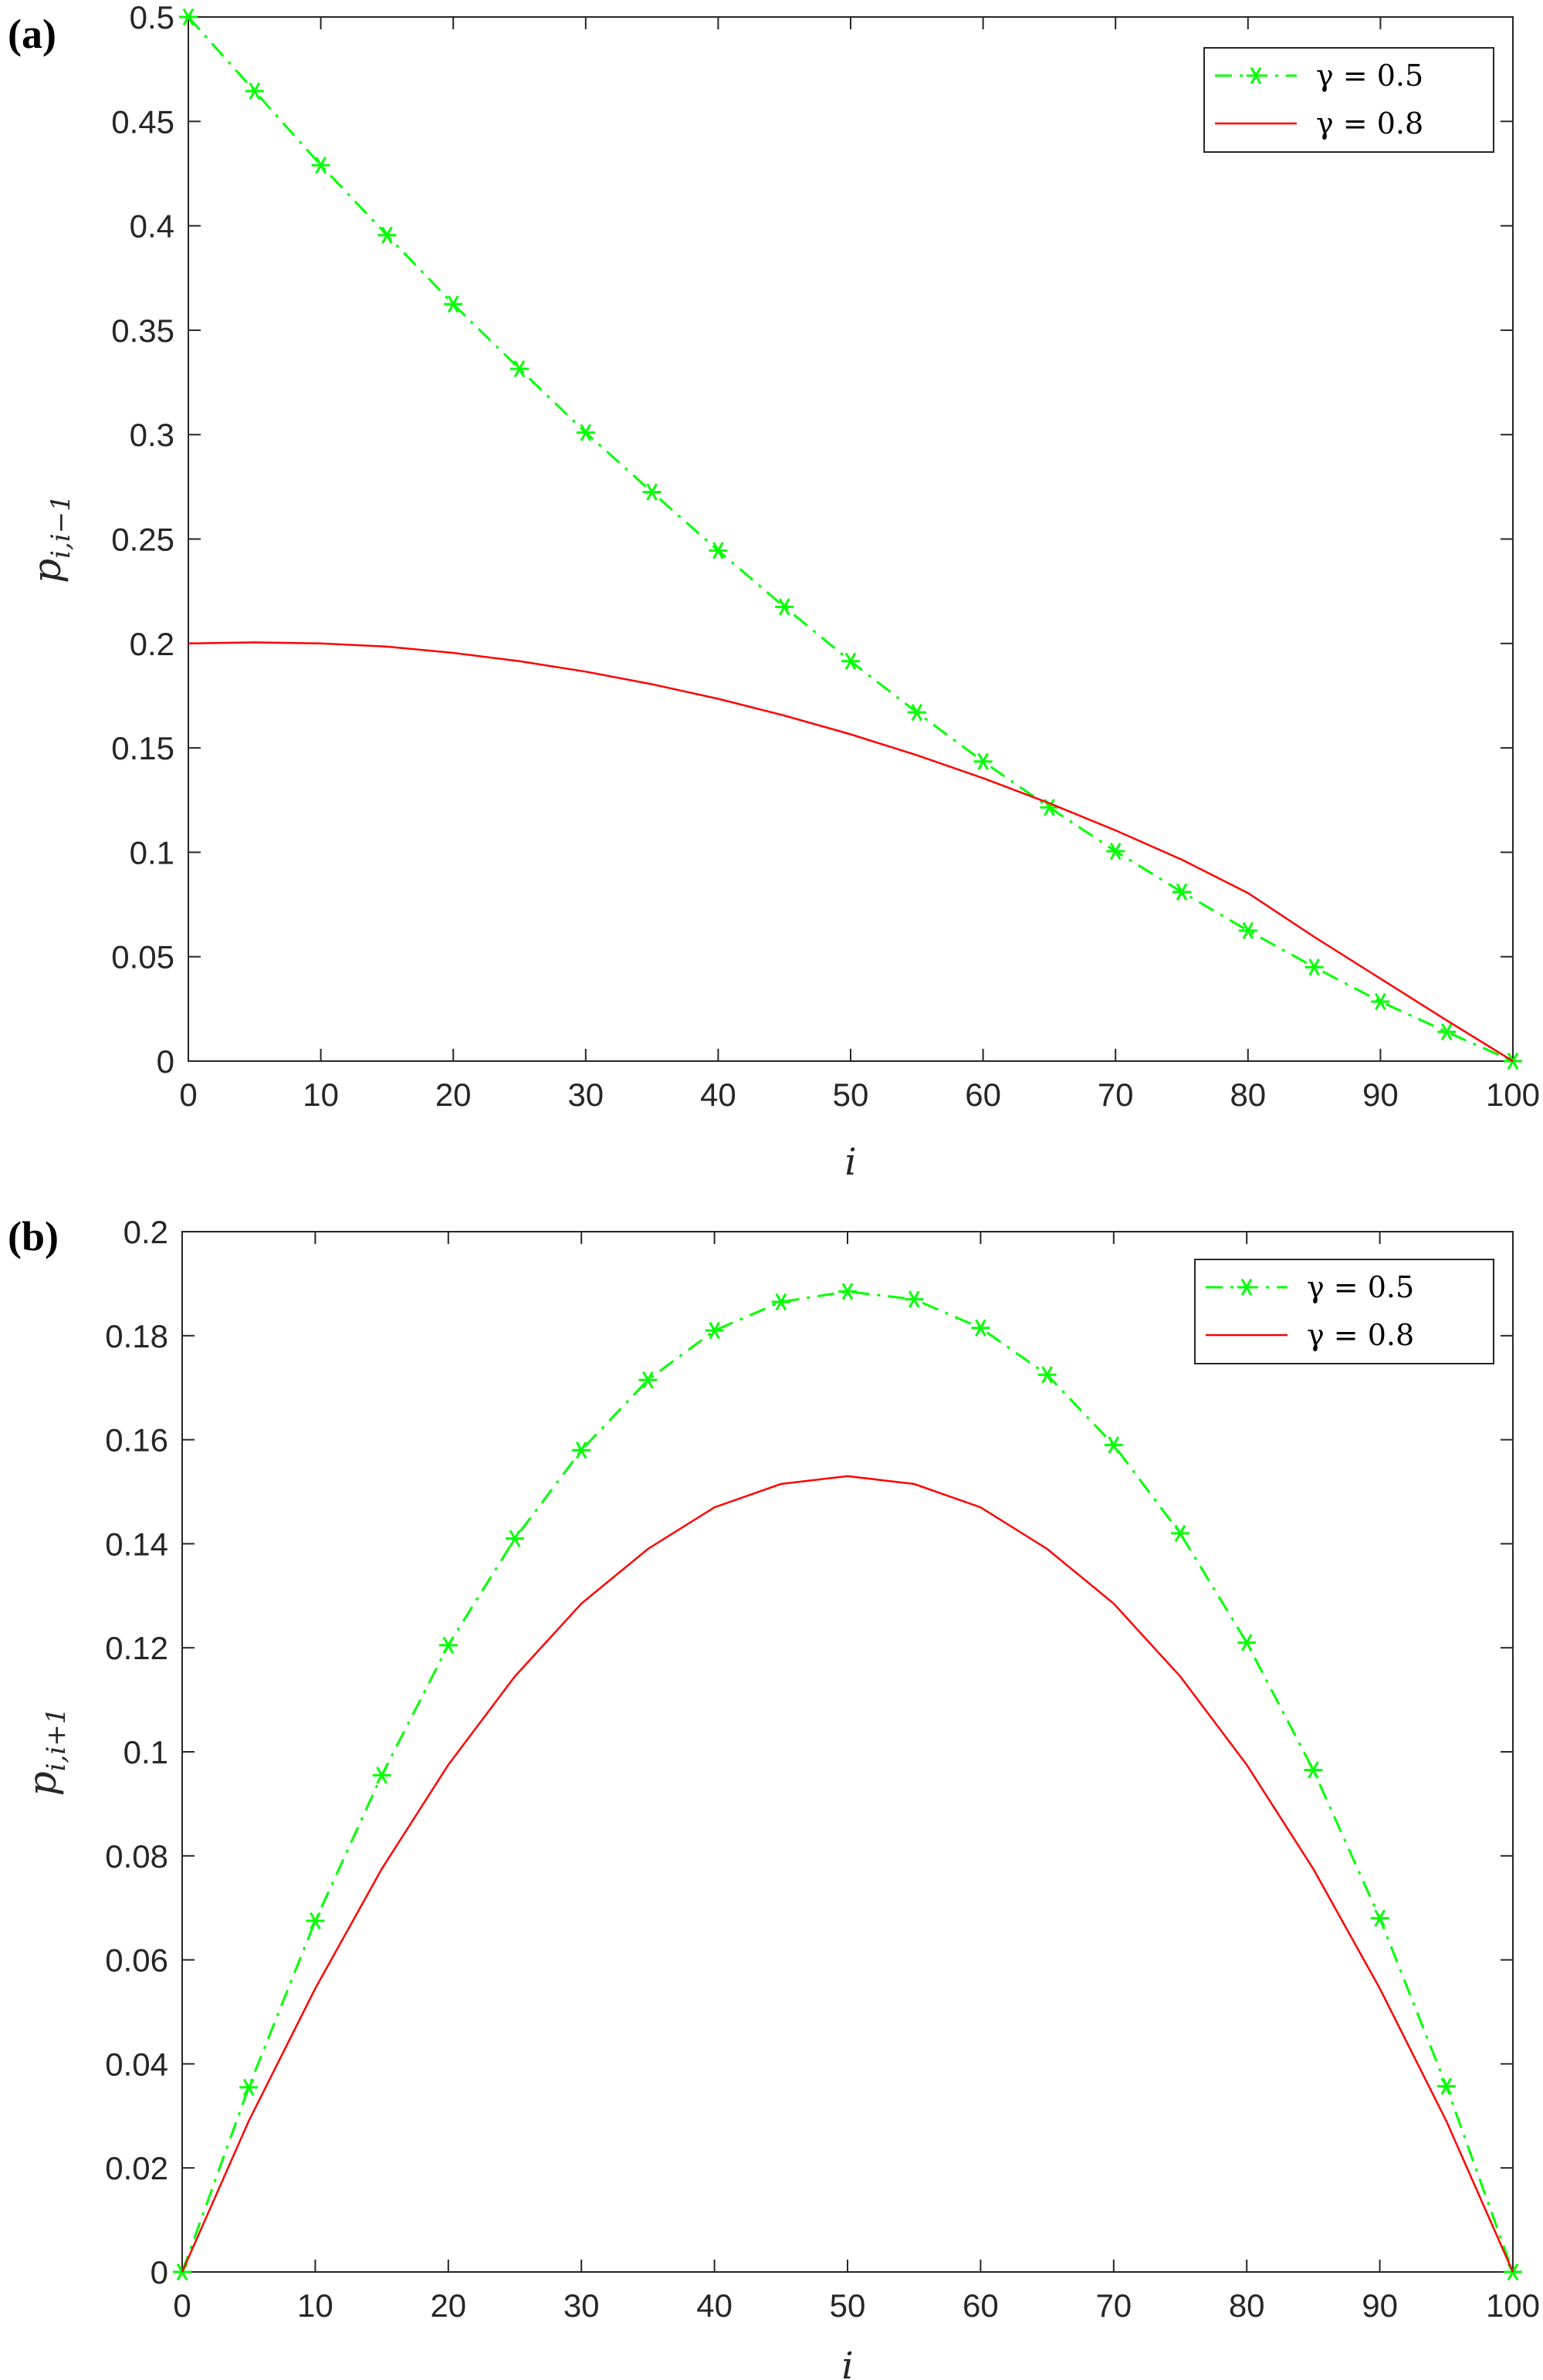 The width and height of the screenshot is (1543, 2380). What do you see at coordinates (136, 1441) in the screenshot?
I see `y-tick-label: 0.16` at bounding box center [136, 1441].